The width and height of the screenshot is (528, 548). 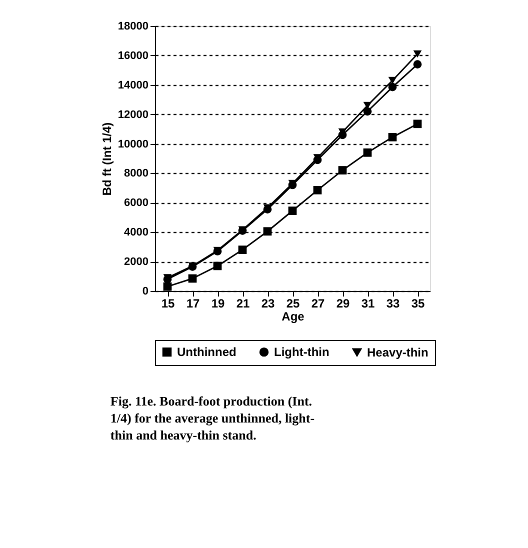 I want to click on y-axis-title: Bd ft (Int 1/4), so click(x=107, y=159).